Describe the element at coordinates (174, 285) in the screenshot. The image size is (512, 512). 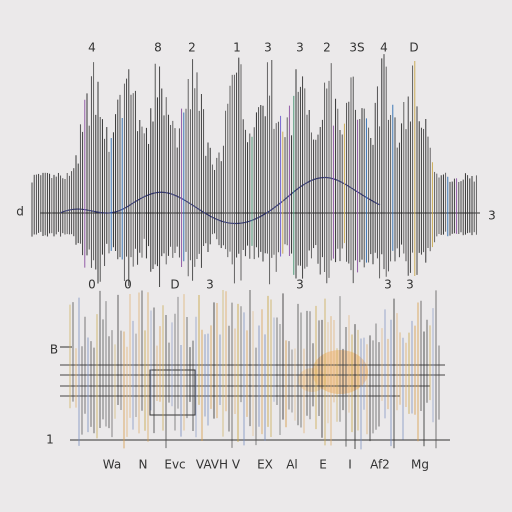
I see `mid-label: D` at that location.